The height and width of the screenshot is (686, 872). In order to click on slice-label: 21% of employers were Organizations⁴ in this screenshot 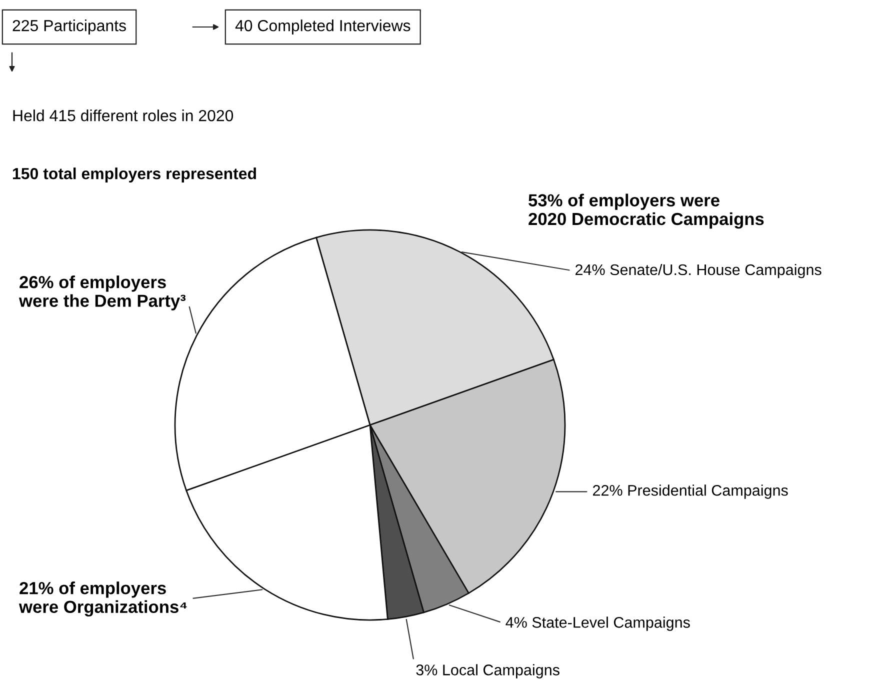, I will do `click(102, 599)`.